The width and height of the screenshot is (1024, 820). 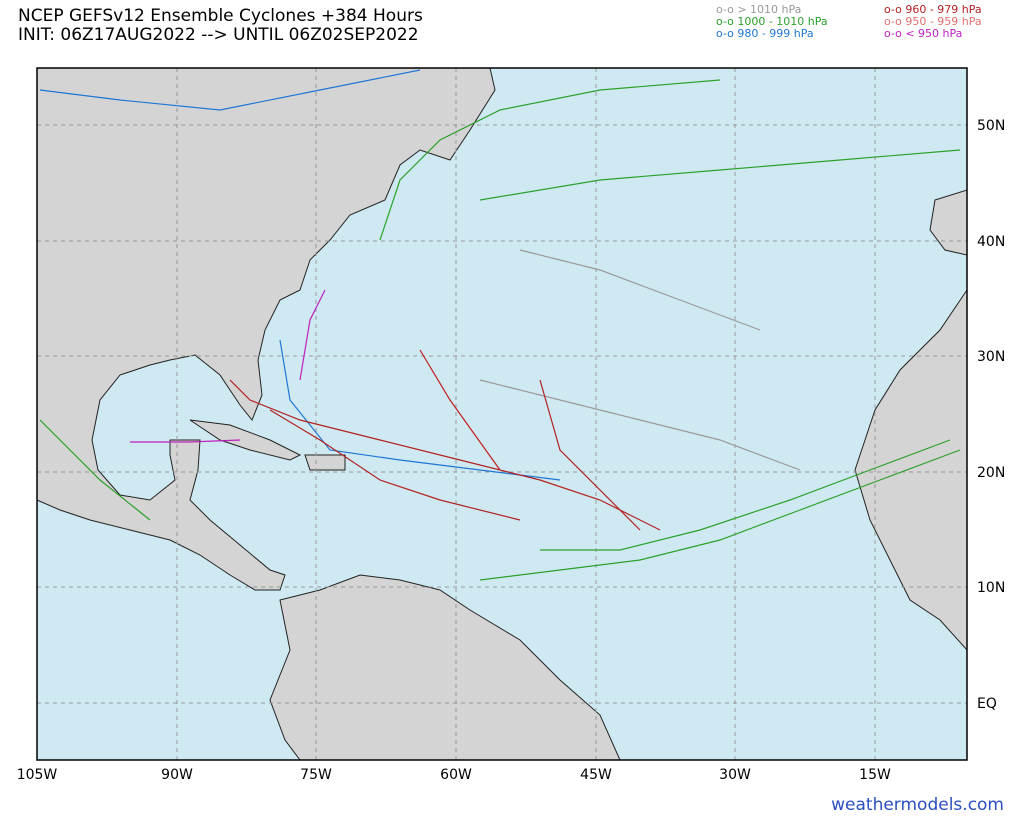 I want to click on credit: weathermodels.com, so click(x=917, y=805).